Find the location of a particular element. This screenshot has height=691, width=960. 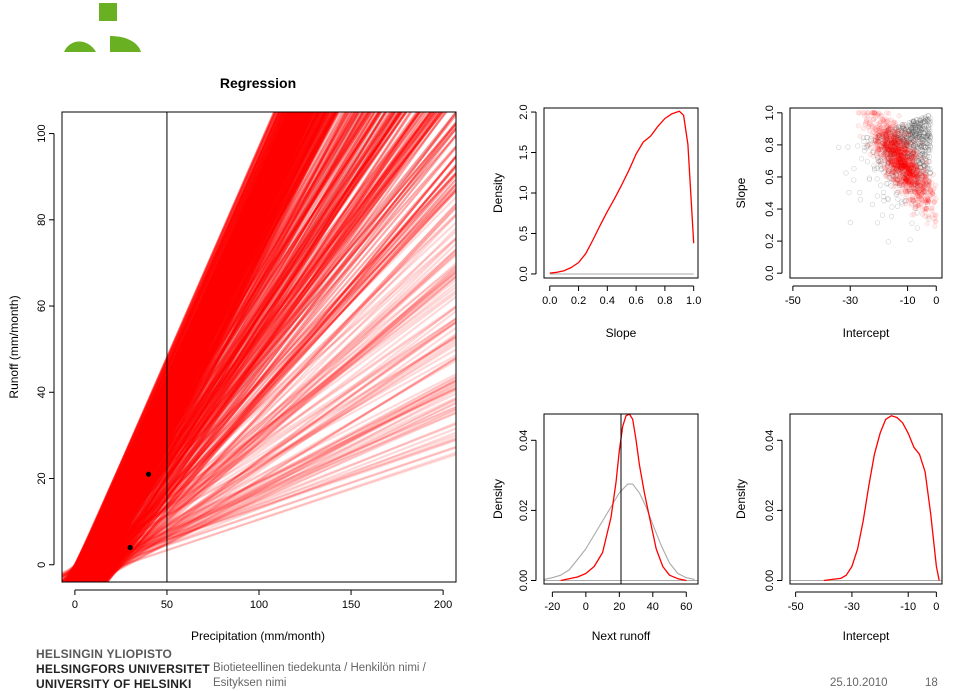

regression-ytick-label: 40 is located at coordinates (42, 392).